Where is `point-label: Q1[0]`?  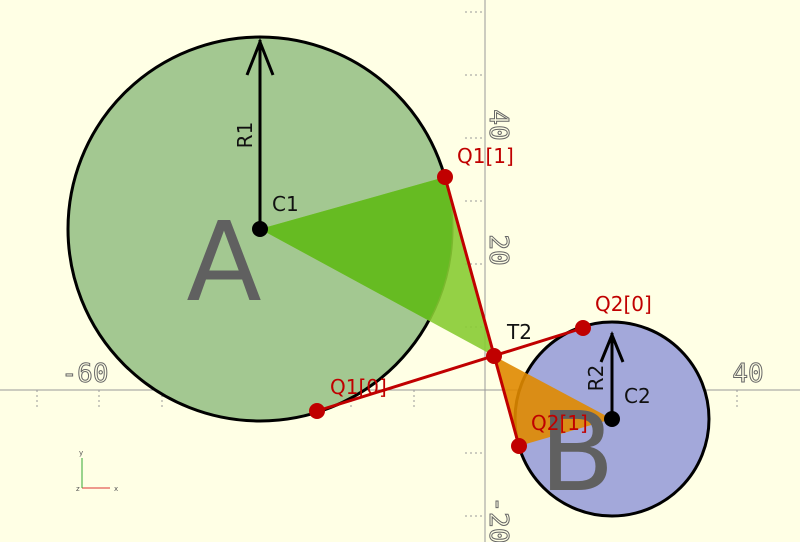 point-label: Q1[0] is located at coordinates (358, 387).